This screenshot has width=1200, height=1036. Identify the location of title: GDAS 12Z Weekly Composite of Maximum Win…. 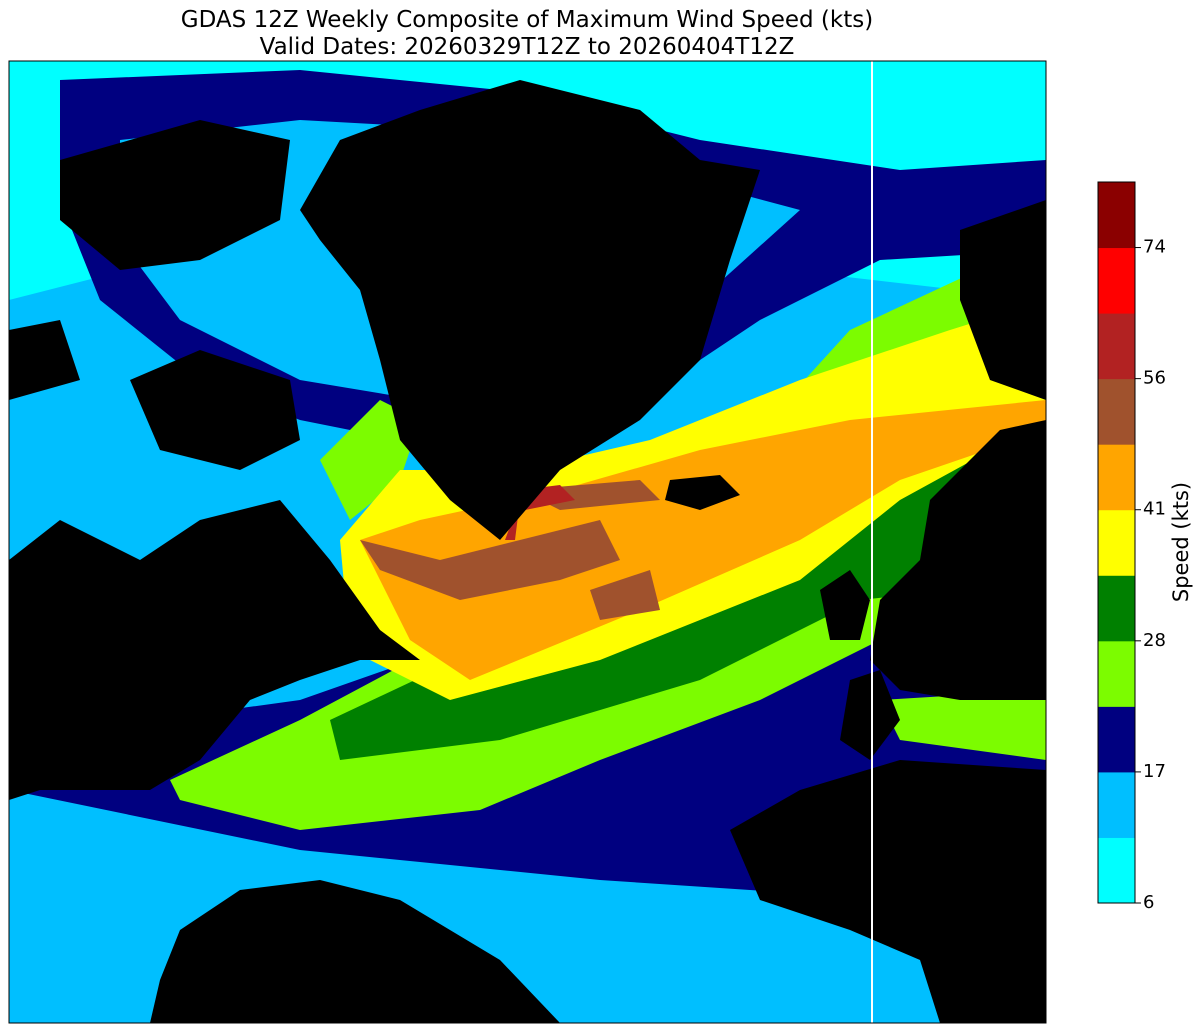
(527, 20).